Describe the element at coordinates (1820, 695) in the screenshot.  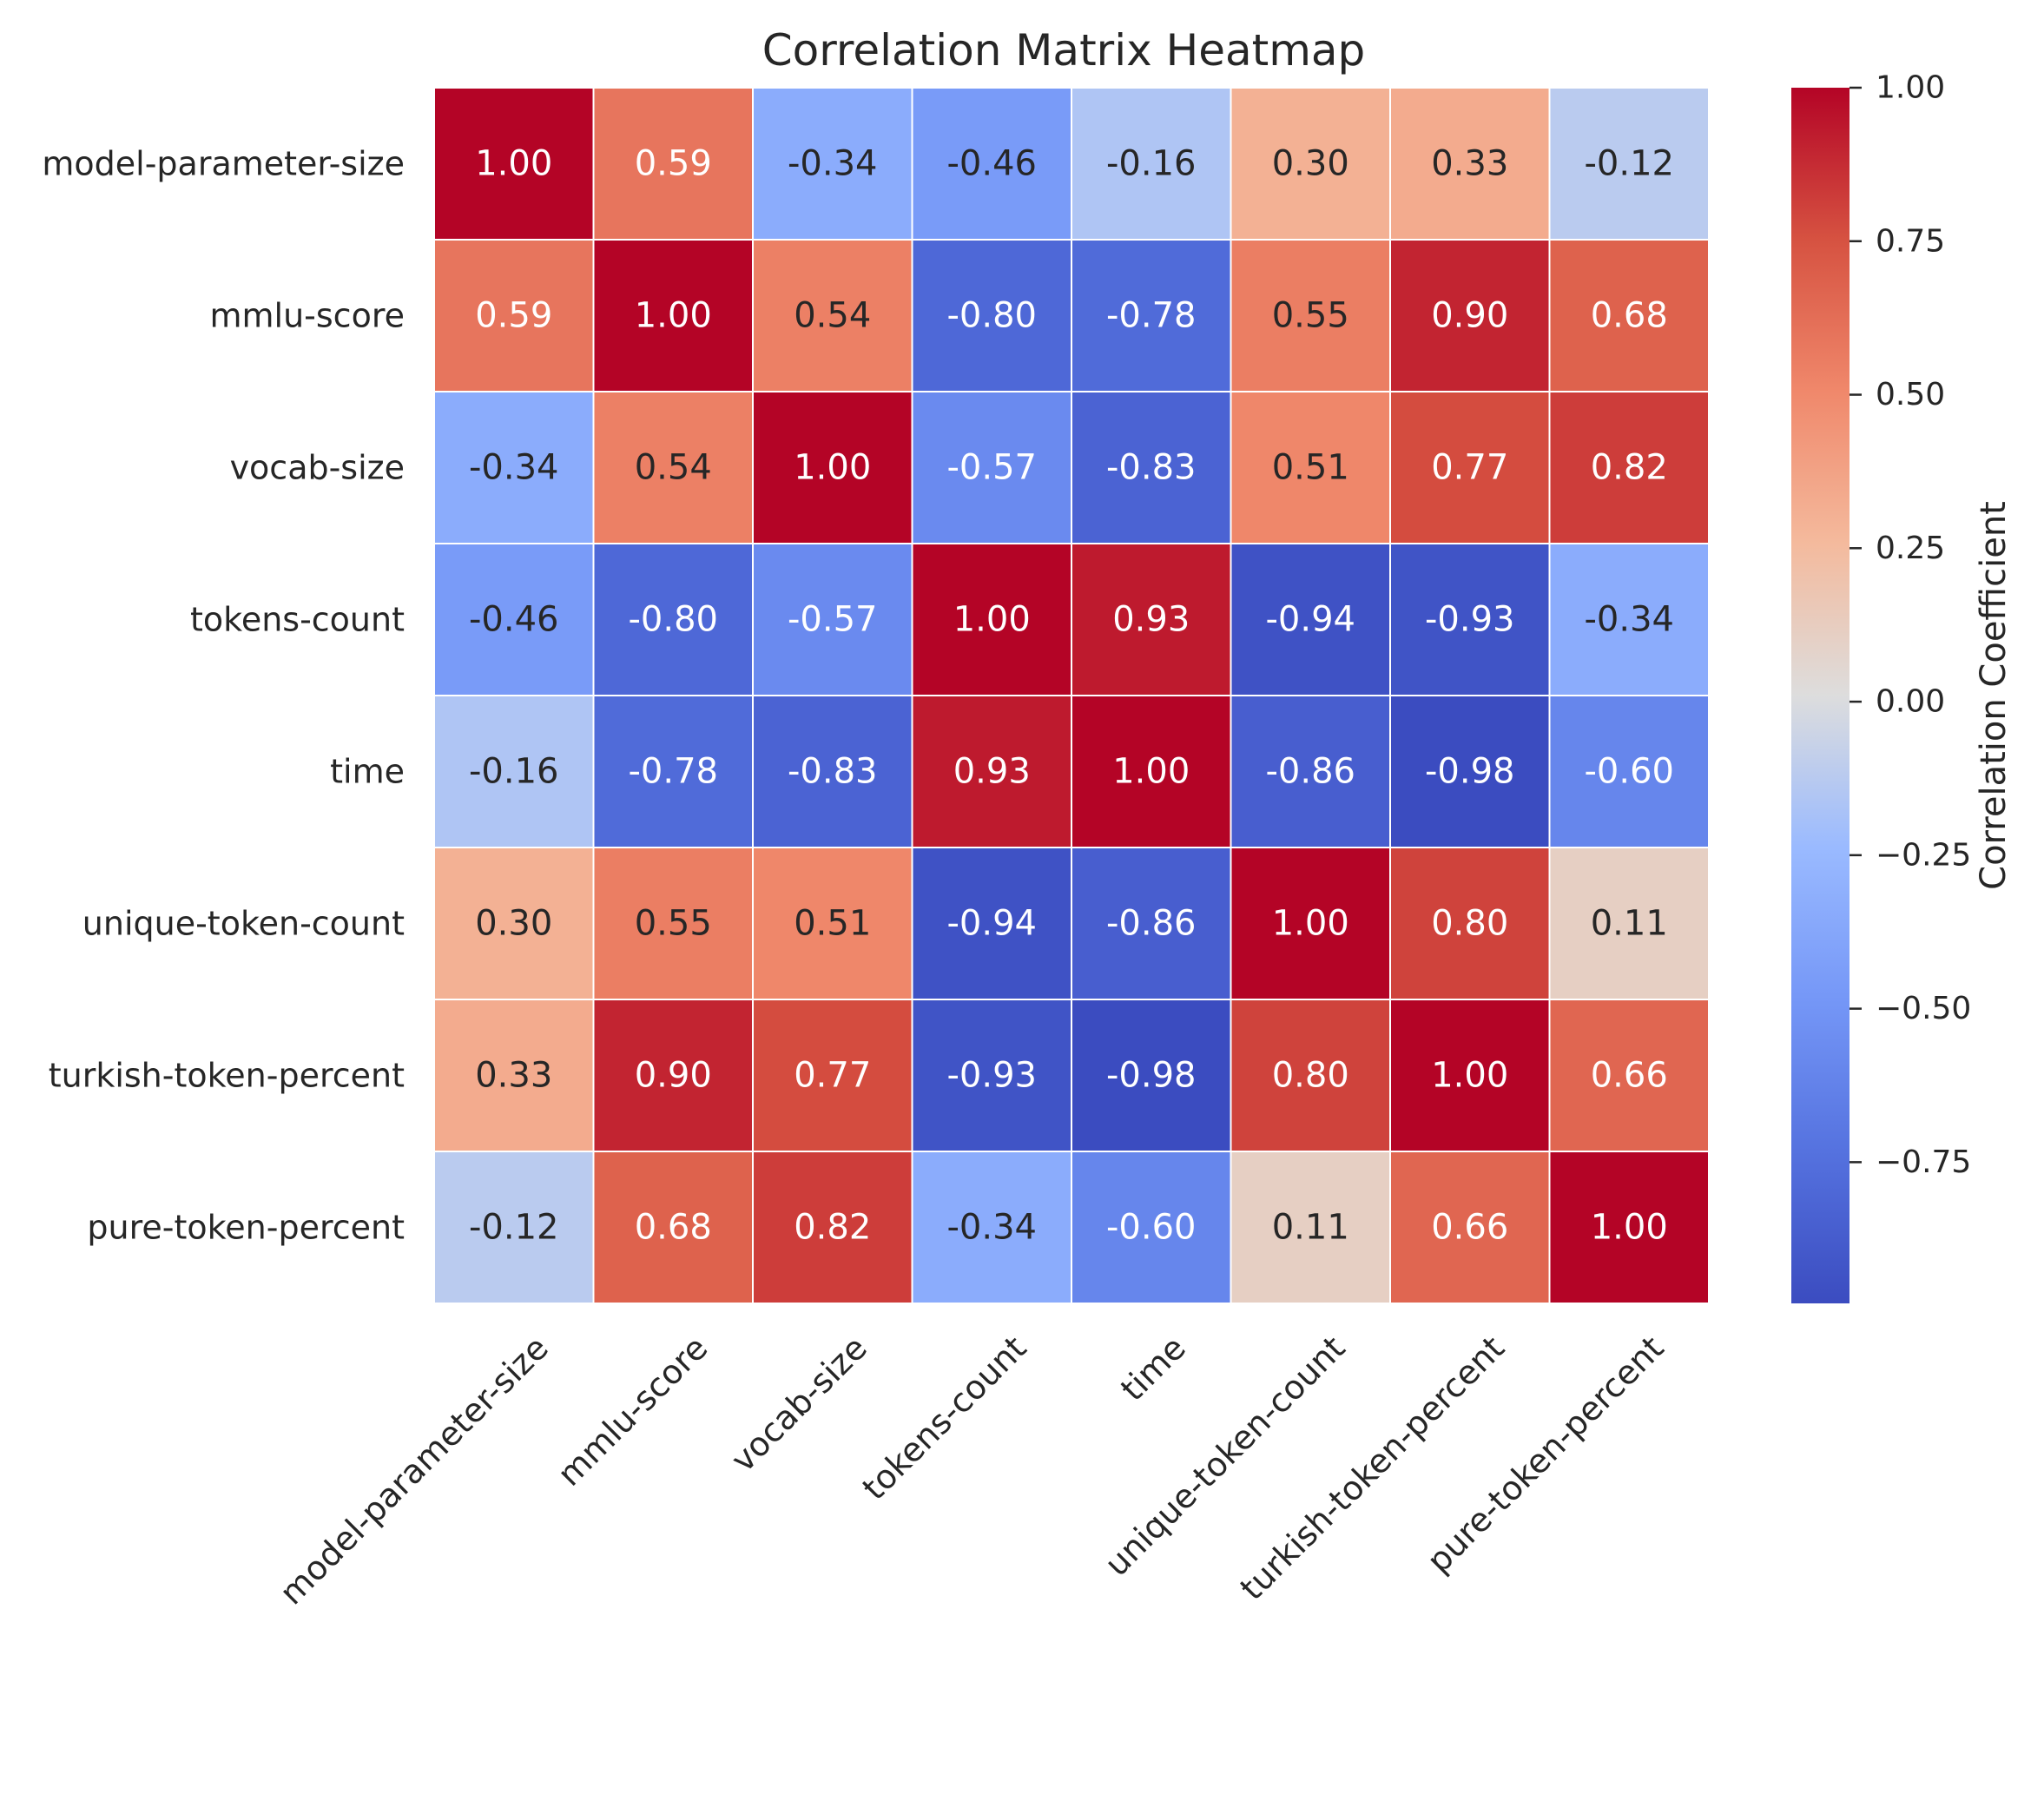
I see `colorbar-gradient` at that location.